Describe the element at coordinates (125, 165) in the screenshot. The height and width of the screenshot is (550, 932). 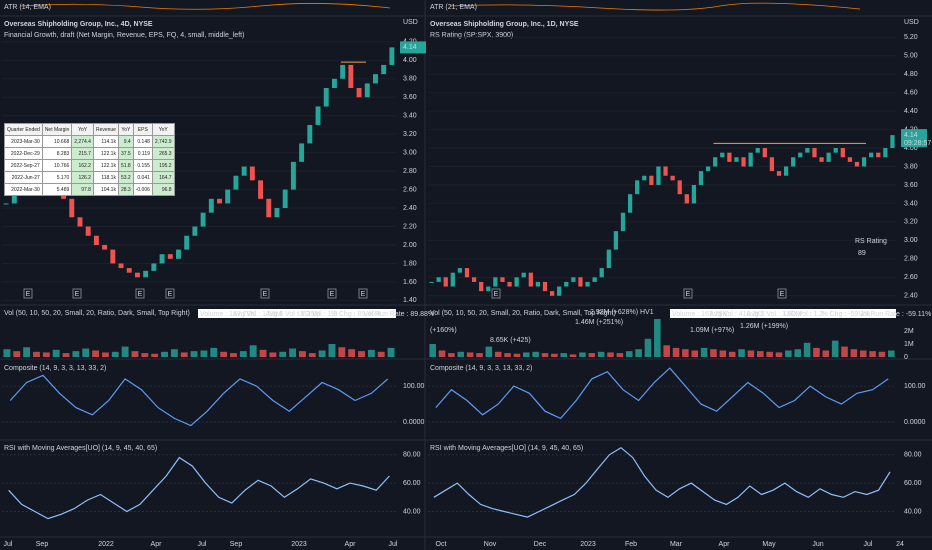
I see `table-cell: 51.8` at that location.